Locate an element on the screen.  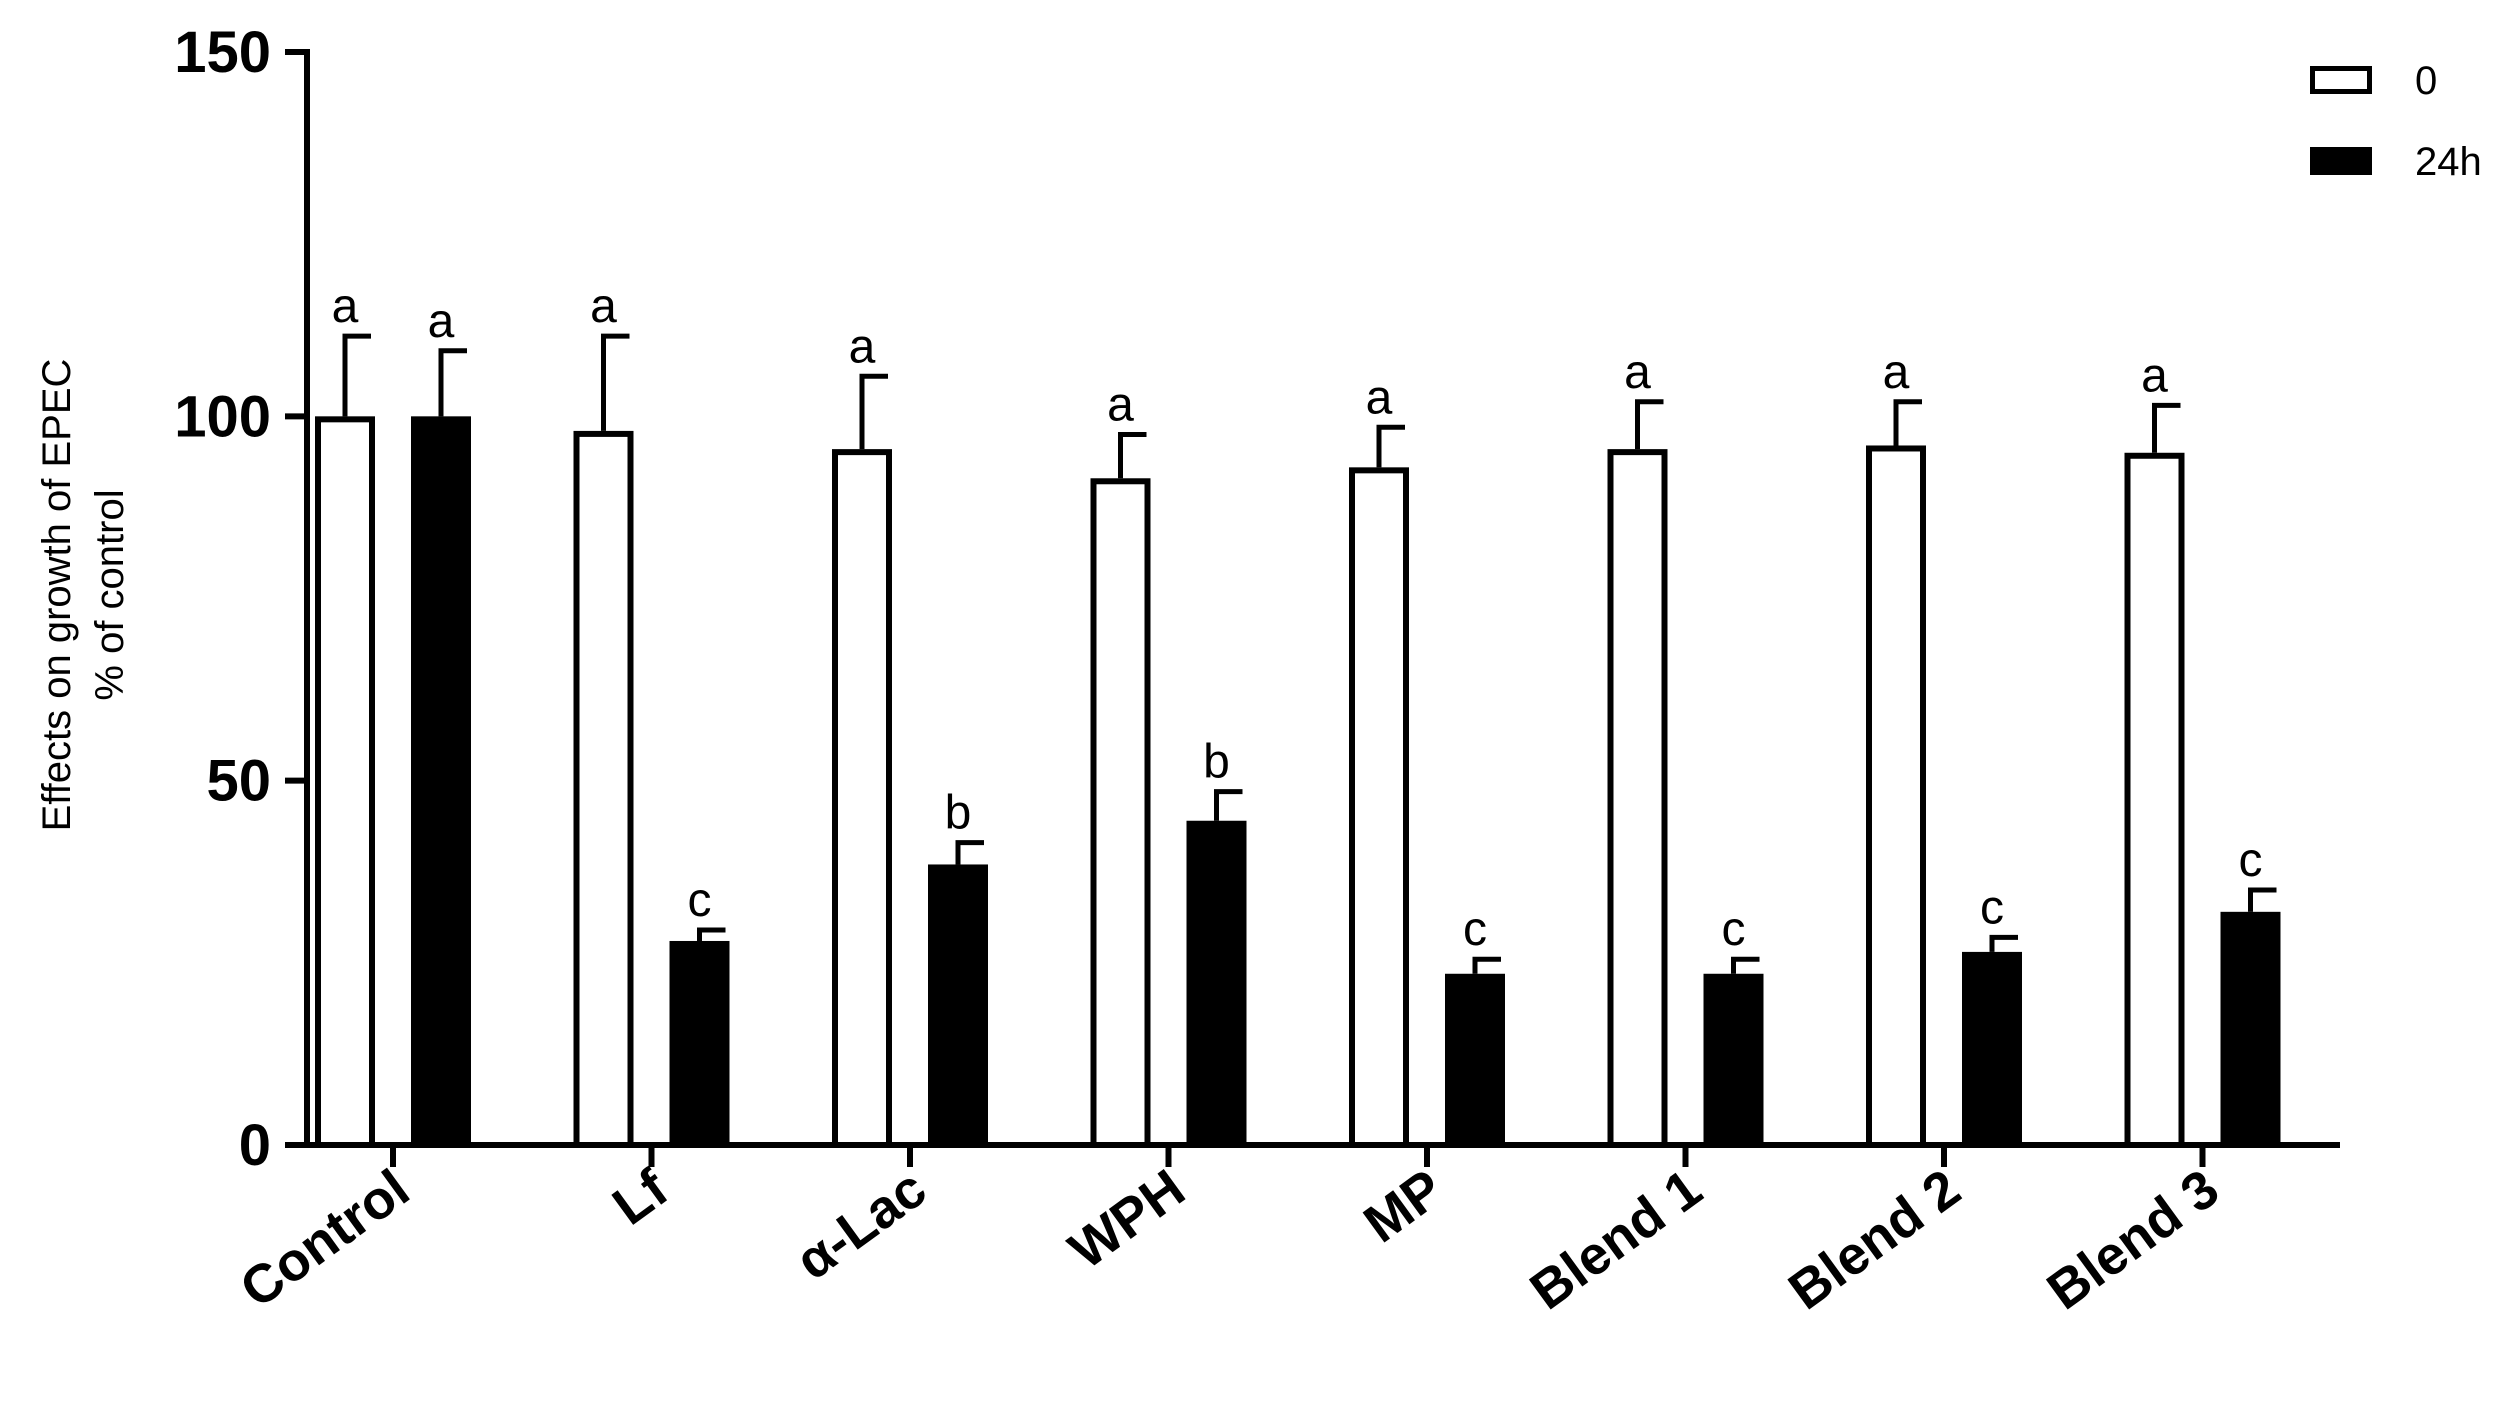
y-axis-label: Effects on growth of EPEC % of control is located at coordinates (83, 595).